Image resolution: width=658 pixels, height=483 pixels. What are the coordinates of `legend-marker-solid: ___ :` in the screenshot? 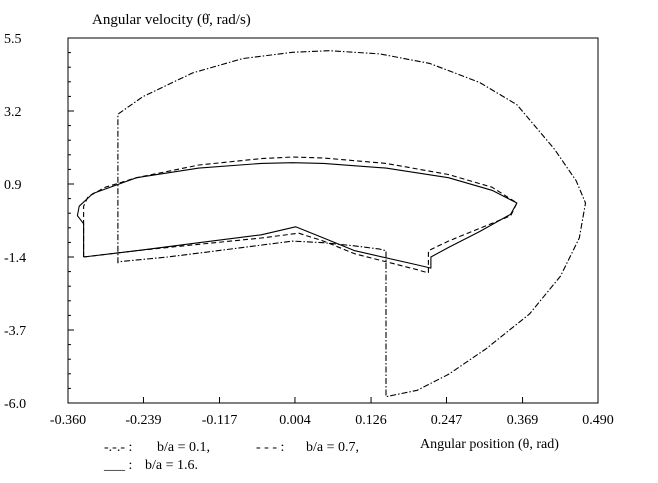 It's located at (117, 465).